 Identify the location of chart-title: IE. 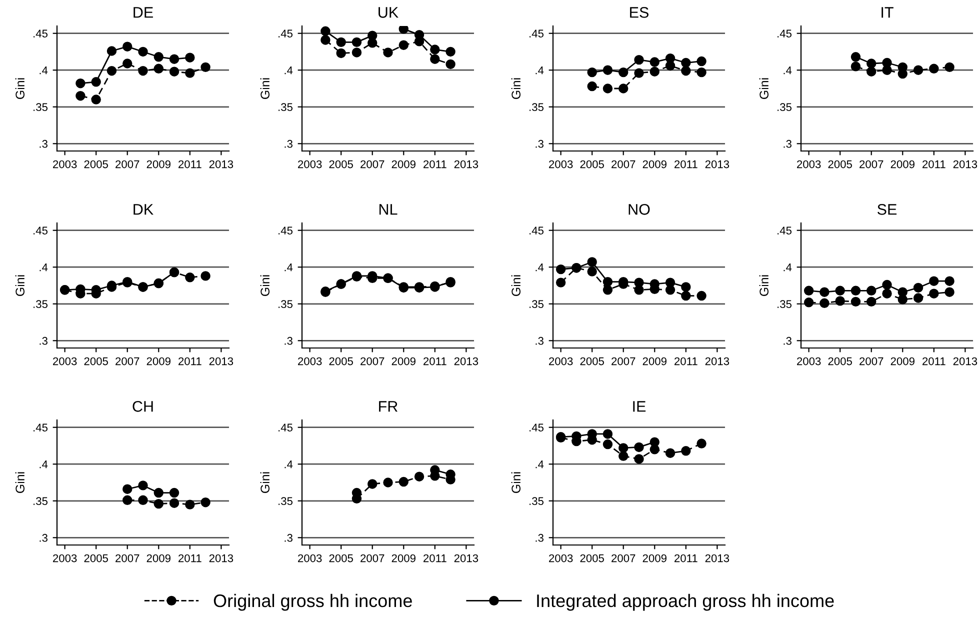
(639, 406).